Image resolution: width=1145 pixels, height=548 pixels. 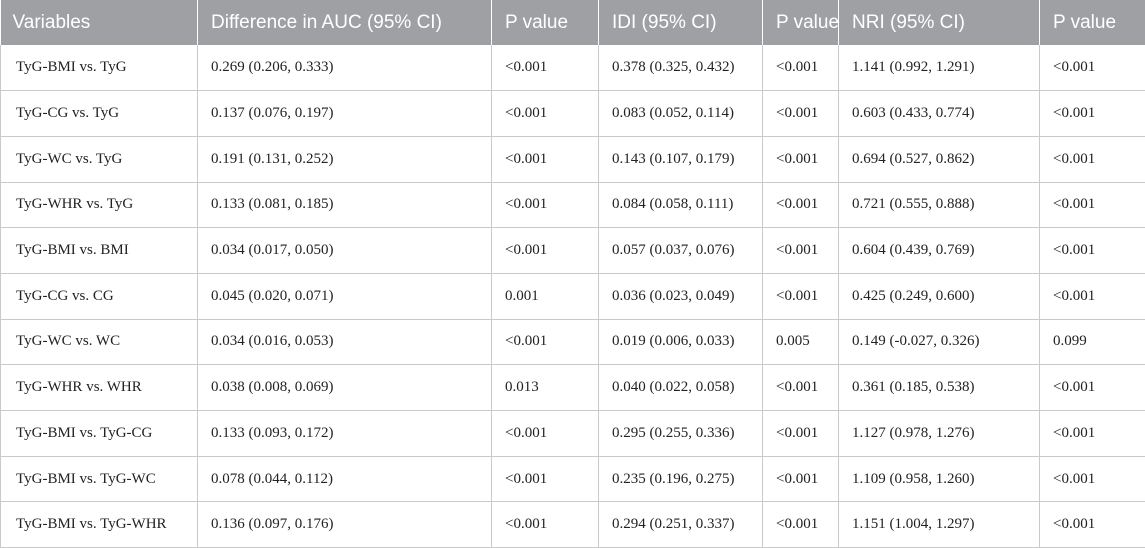 I want to click on cell-idi: 0.036 (0.023, 0.049), so click(x=680, y=296).